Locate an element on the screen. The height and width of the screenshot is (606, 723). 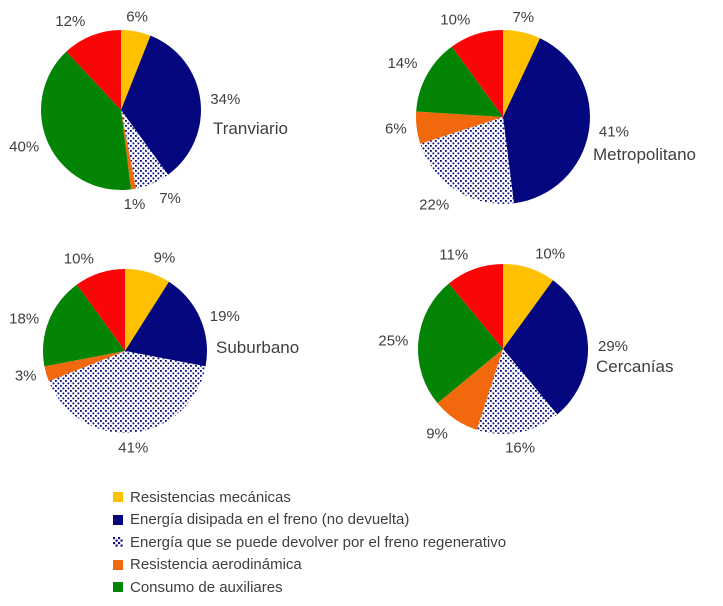
pie-percent-label: 1% is located at coordinates (135, 204).